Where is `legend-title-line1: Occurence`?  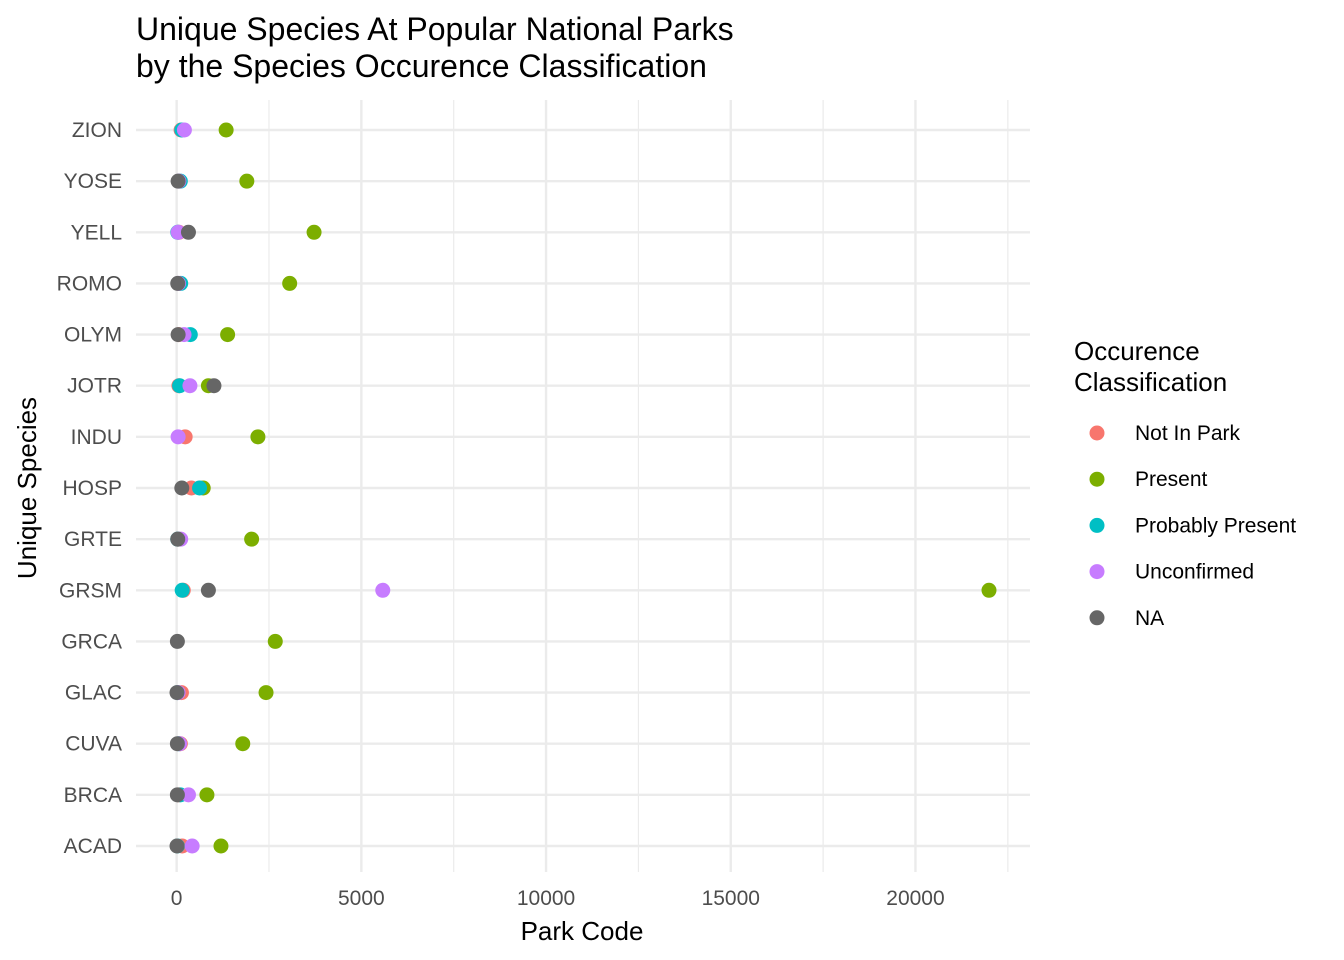
legend-title-line1: Occurence is located at coordinates (1137, 351).